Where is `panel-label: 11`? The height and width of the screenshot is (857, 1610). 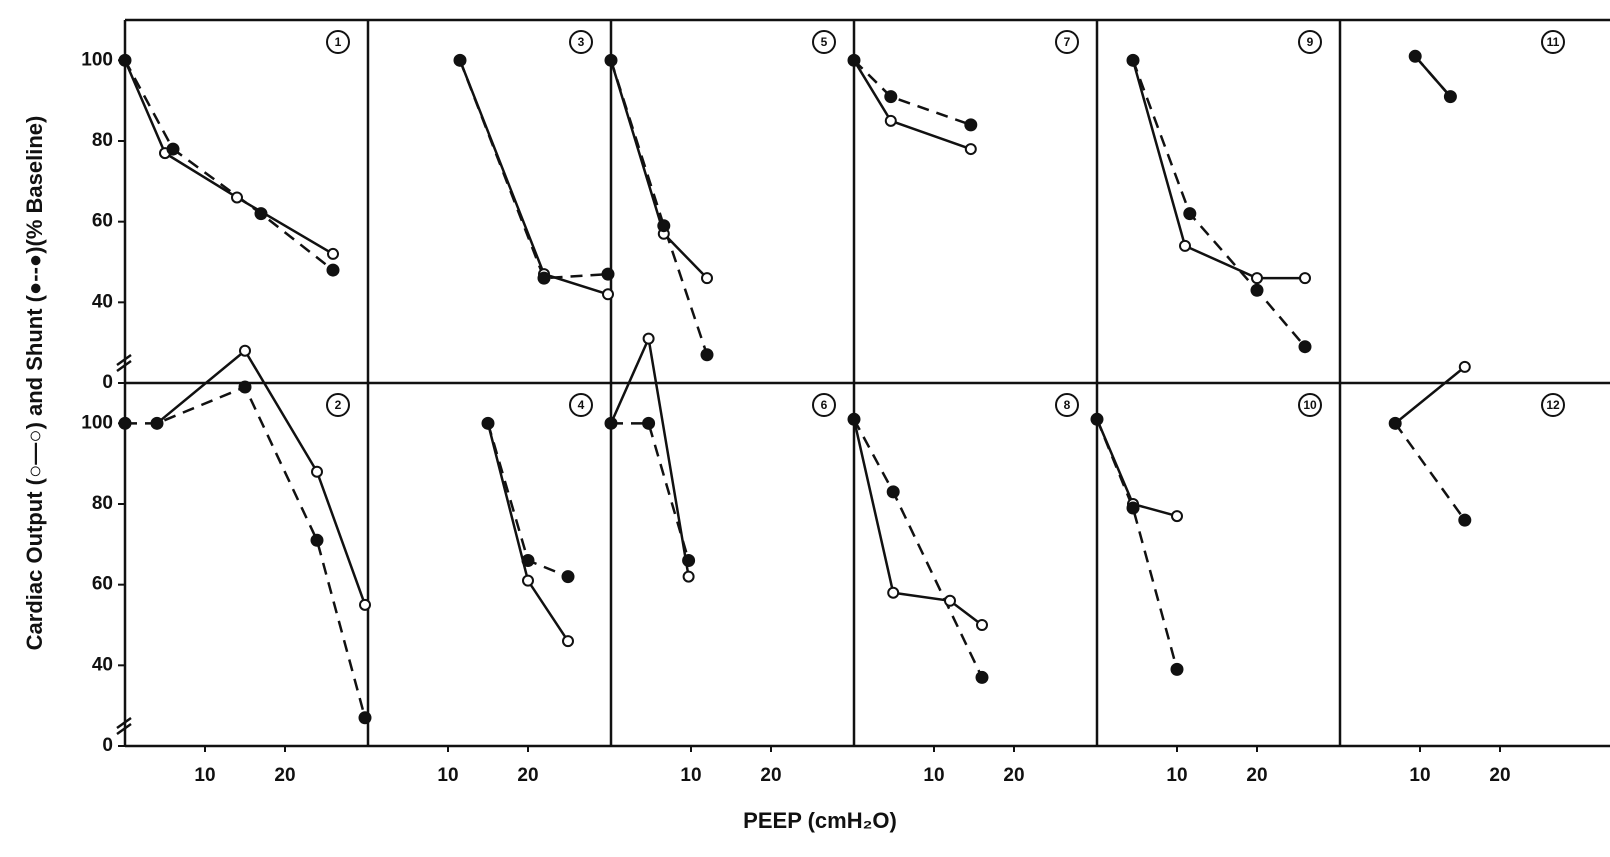
panel-label: 11 is located at coordinates (1553, 42).